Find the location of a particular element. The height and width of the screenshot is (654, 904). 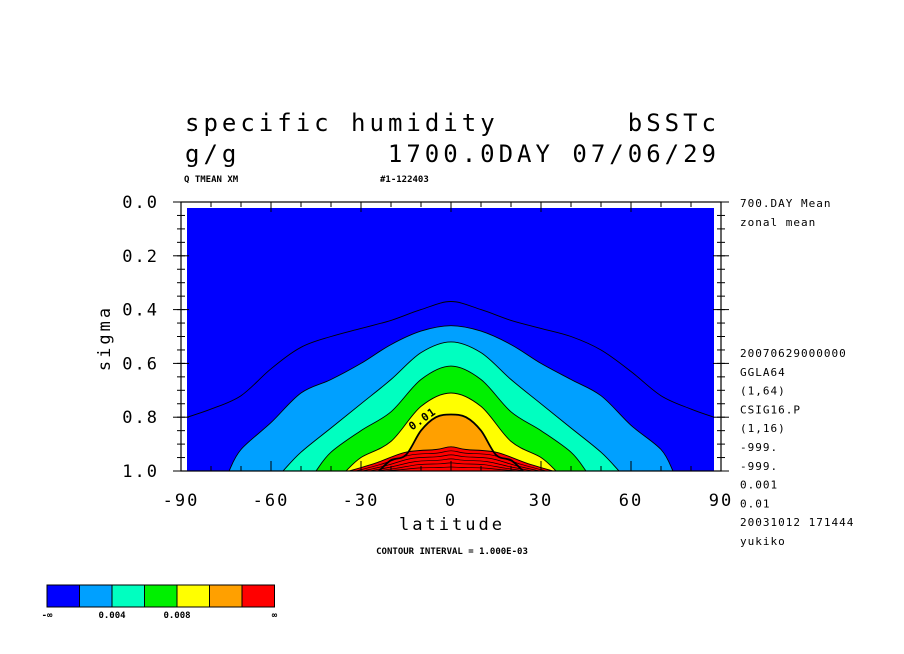

contour-line-0.006 is located at coordinates (451, 418).